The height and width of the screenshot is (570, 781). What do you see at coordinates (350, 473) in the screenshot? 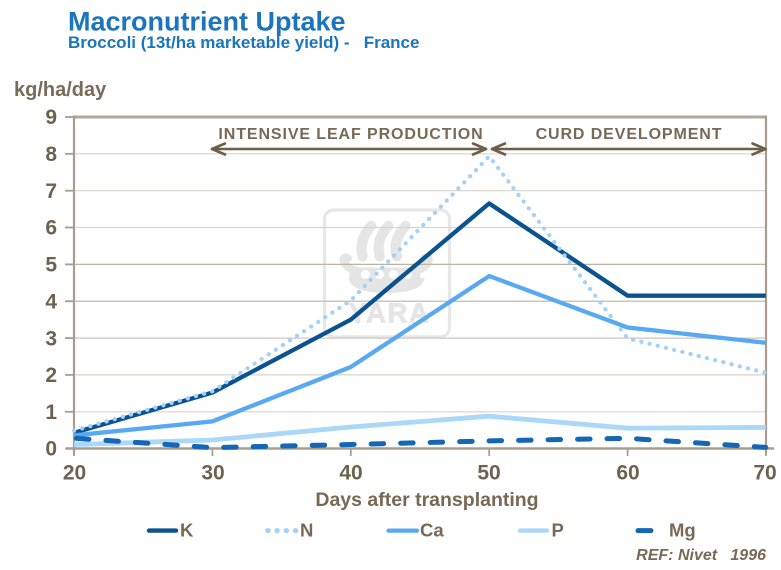
I see `svg-text: 40` at bounding box center [350, 473].